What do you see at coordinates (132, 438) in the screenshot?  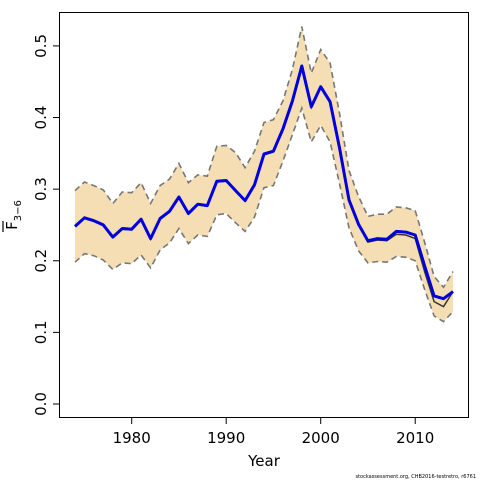 I see `x-tick-label: 1980` at bounding box center [132, 438].